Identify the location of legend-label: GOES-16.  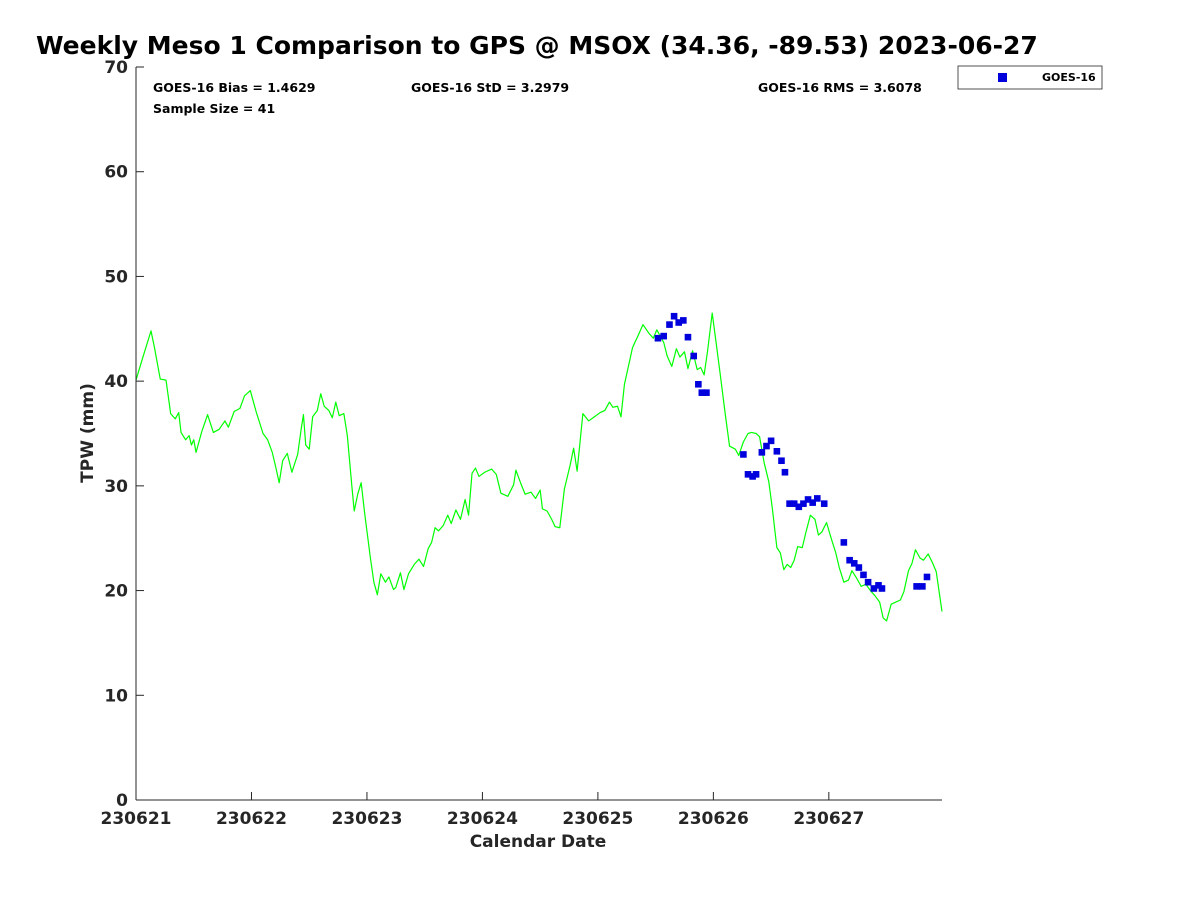
(1069, 77).